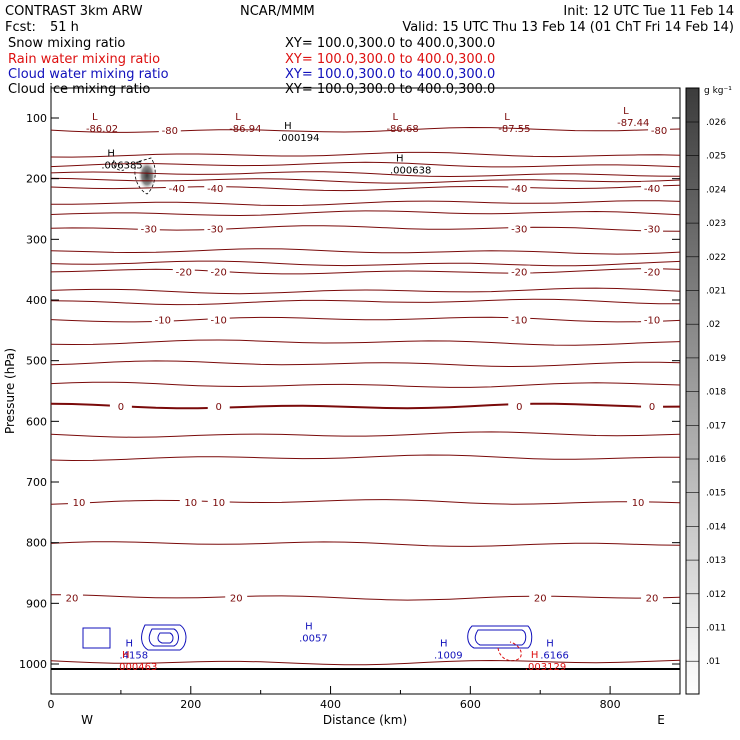 This screenshot has height=740, width=740. Describe the element at coordinates (716, 460) in the screenshot. I see `colorbar-tick-label: .016` at that location.